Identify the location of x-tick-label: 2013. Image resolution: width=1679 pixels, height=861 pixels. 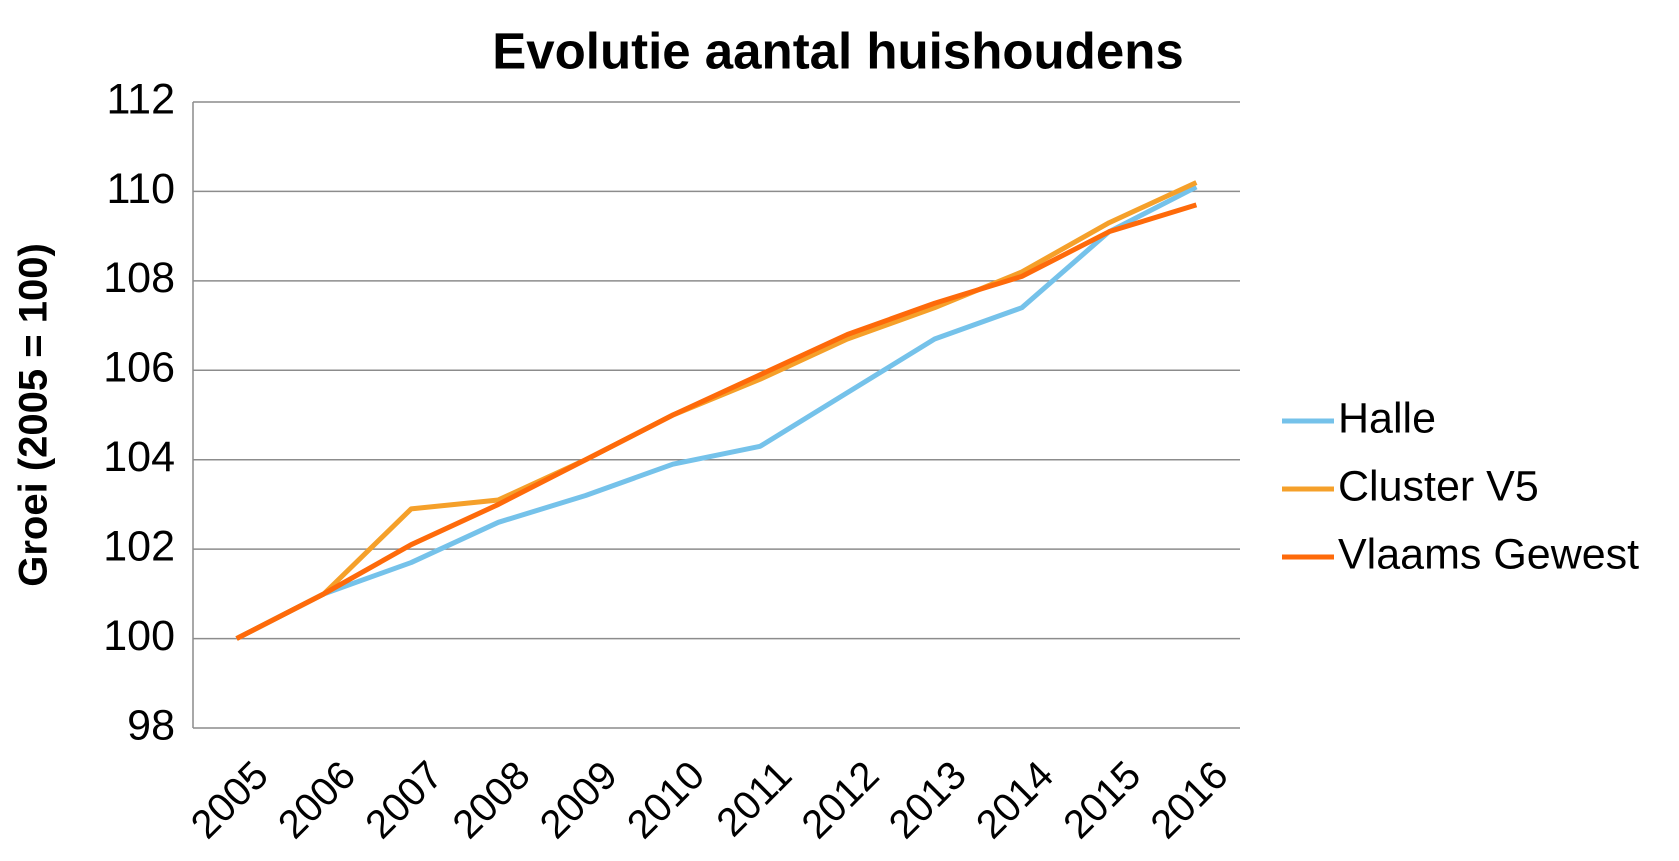
(928, 800).